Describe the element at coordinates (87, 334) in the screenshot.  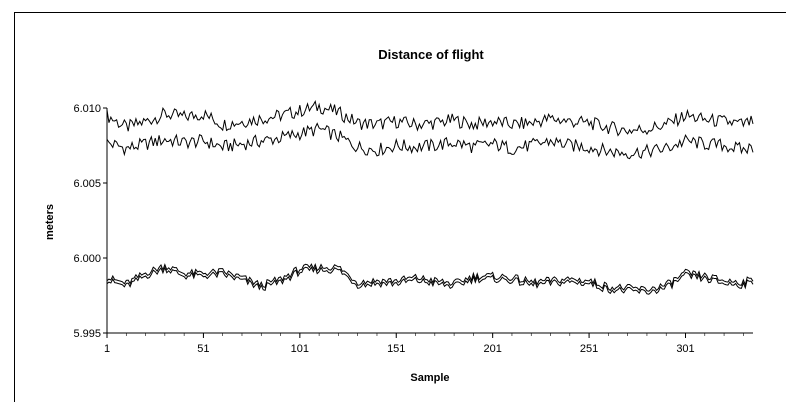
I see `y-tick-label: 5.995` at that location.